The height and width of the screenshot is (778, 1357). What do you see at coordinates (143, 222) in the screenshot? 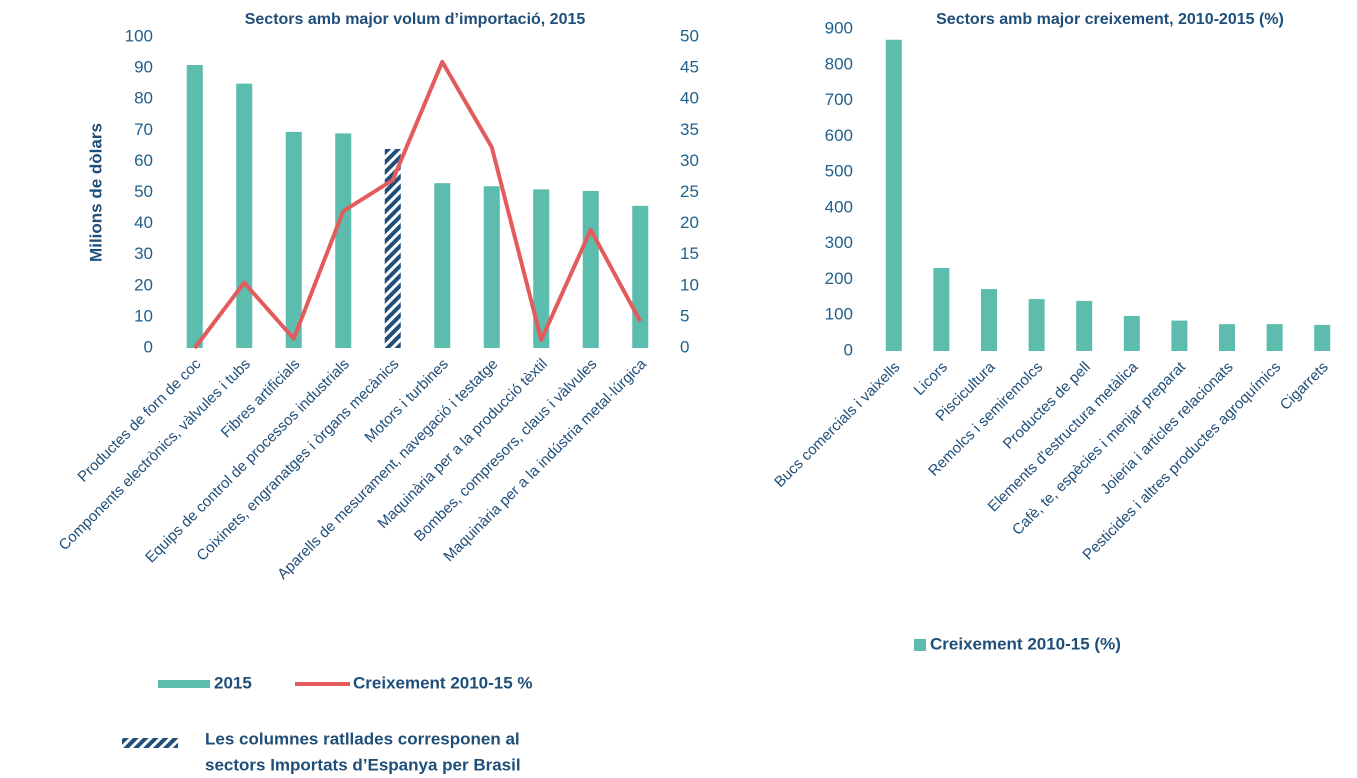
I see `y-tick-label: 40` at bounding box center [143, 222].